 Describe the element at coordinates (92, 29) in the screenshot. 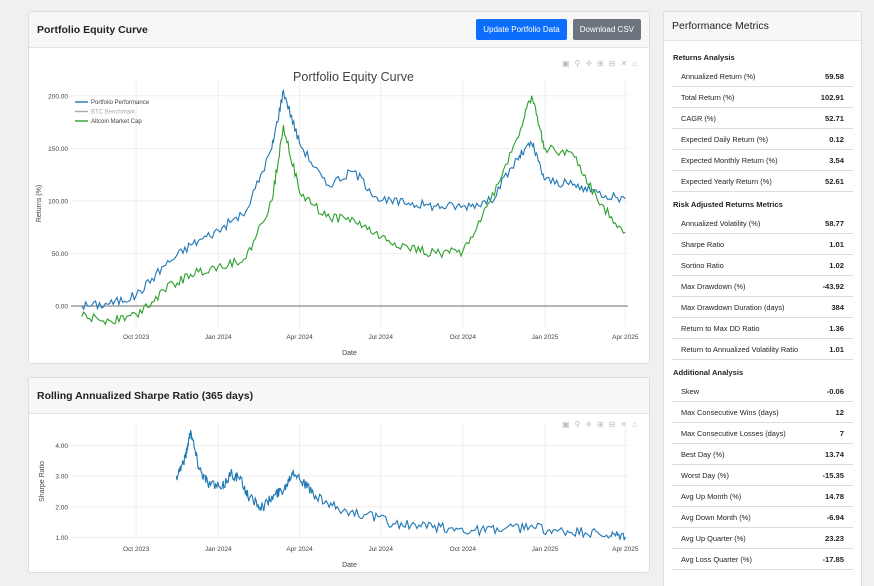

I see `equity-card-title: Portfolio Equity Curve` at that location.